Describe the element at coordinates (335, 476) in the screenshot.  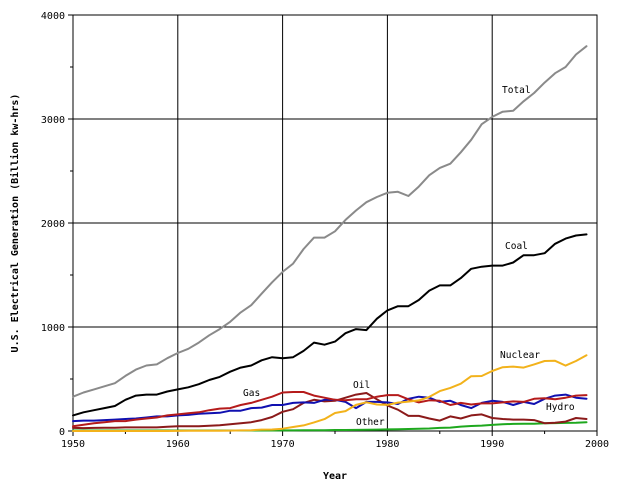
I see `x-axis-title: Year` at that location.